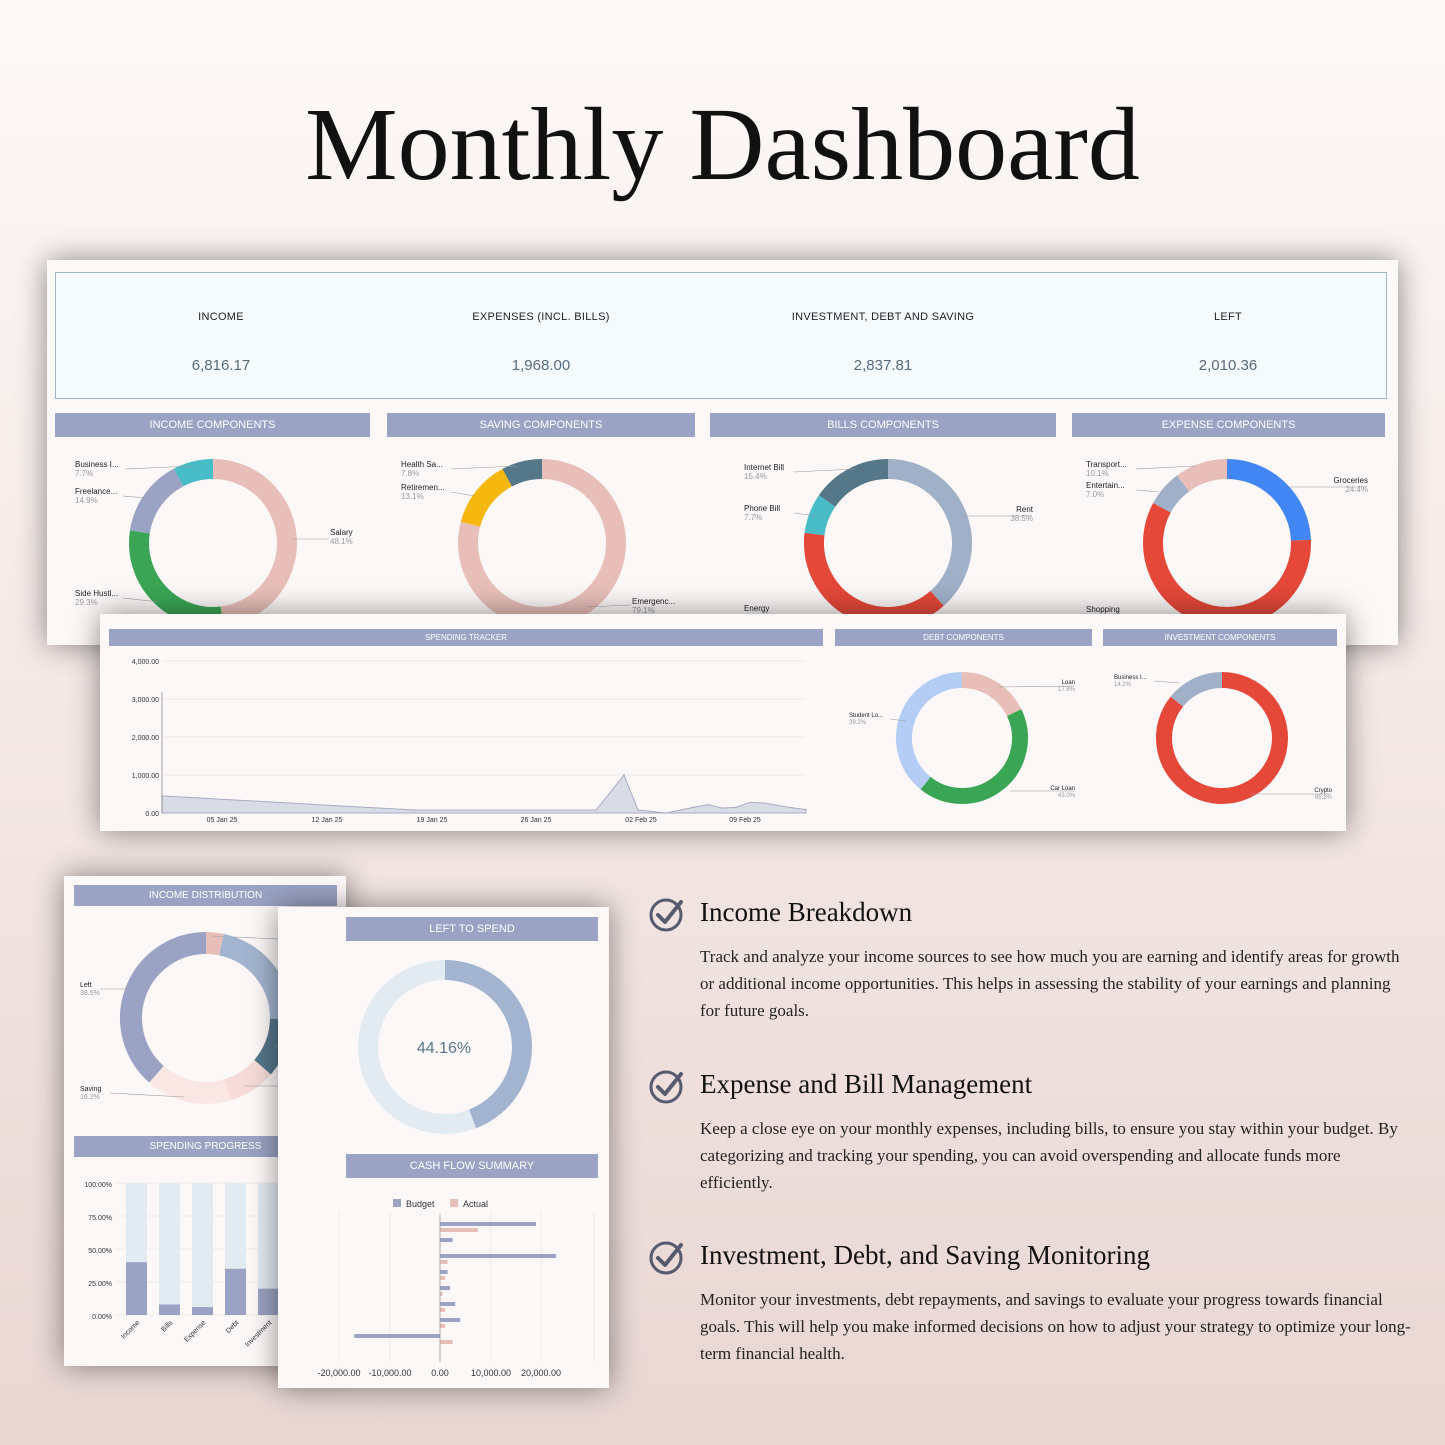 The image size is (1445, 1445). What do you see at coordinates (1323, 791) in the screenshot?
I see `slice-label: Crypto` at bounding box center [1323, 791].